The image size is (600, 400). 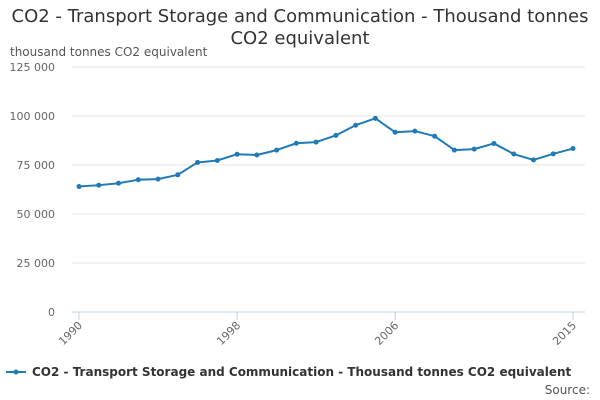 What do you see at coordinates (109, 52) in the screenshot?
I see `y-axis-unit-label: thousand tonnes CO2 equivalent` at bounding box center [109, 52].